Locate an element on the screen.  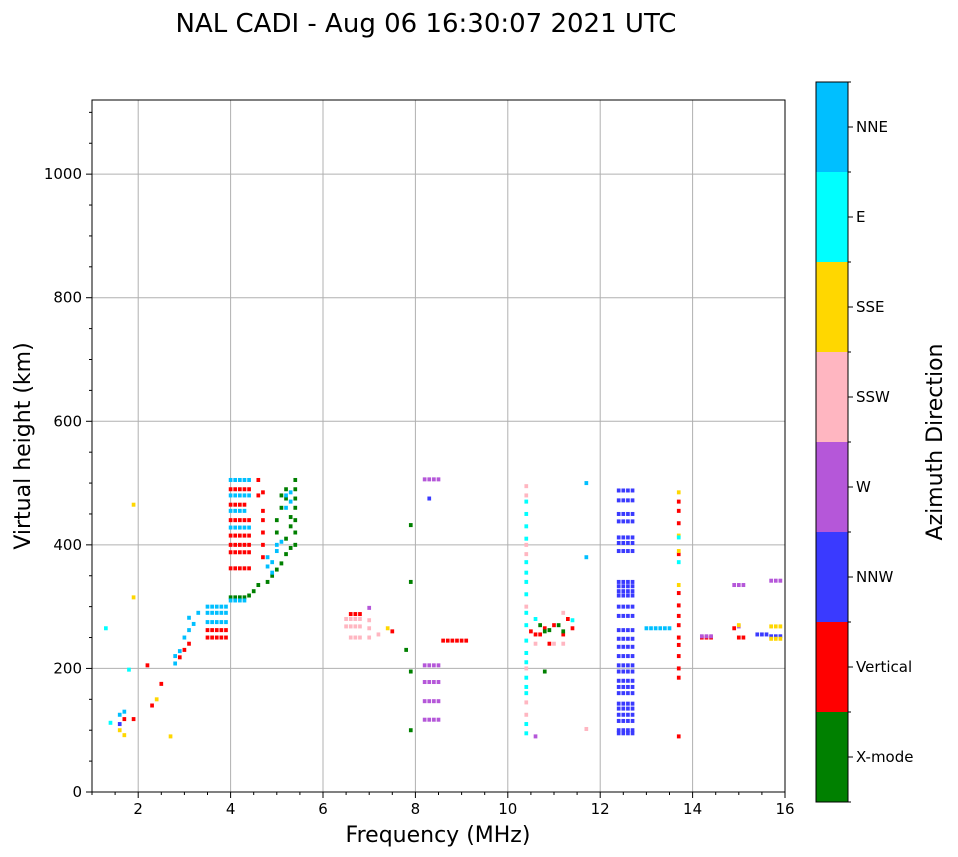
colorbar-label: Vertical is located at coordinates (884, 667).